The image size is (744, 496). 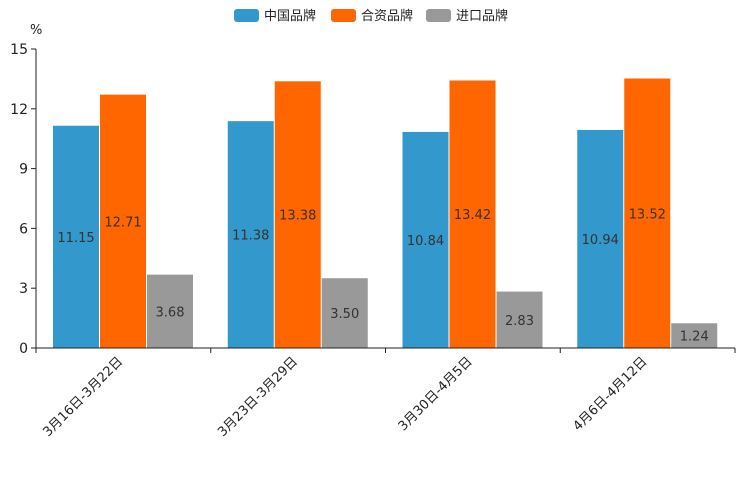 I want to click on bar-value-label: 12.71, so click(x=122, y=222).